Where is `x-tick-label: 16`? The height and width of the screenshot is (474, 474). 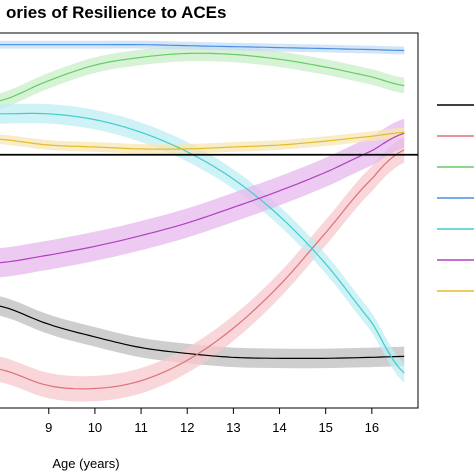 x-tick-label: 16 is located at coordinates (372, 427).